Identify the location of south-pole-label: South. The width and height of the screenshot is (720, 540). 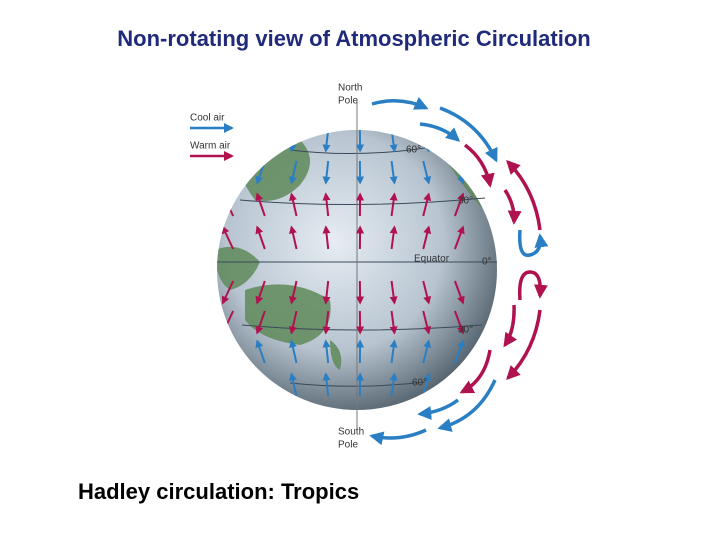
(351, 432).